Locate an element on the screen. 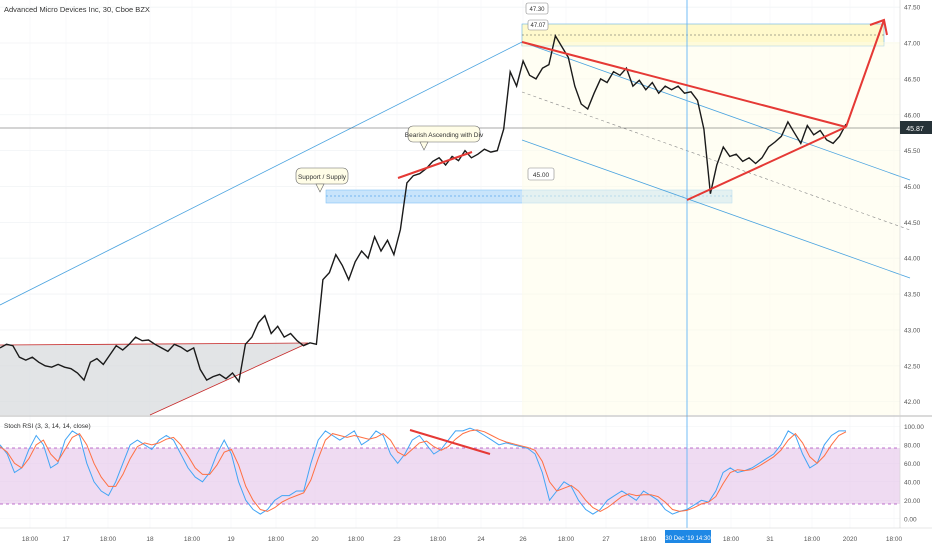 Image resolution: width=932 pixels, height=550 pixels. label-45: 45.00 is located at coordinates (541, 174).